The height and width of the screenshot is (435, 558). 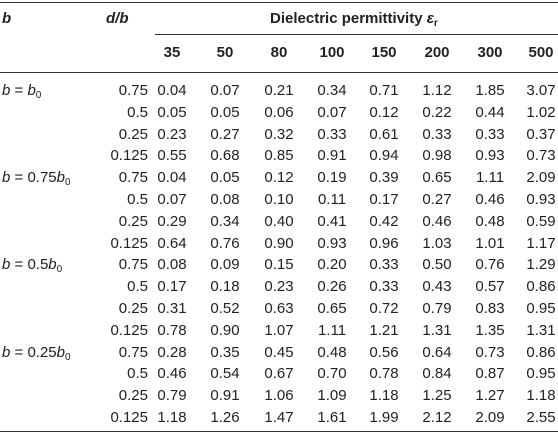 What do you see at coordinates (279, 431) in the screenshot?
I see `table-bottom-rule` at bounding box center [279, 431].